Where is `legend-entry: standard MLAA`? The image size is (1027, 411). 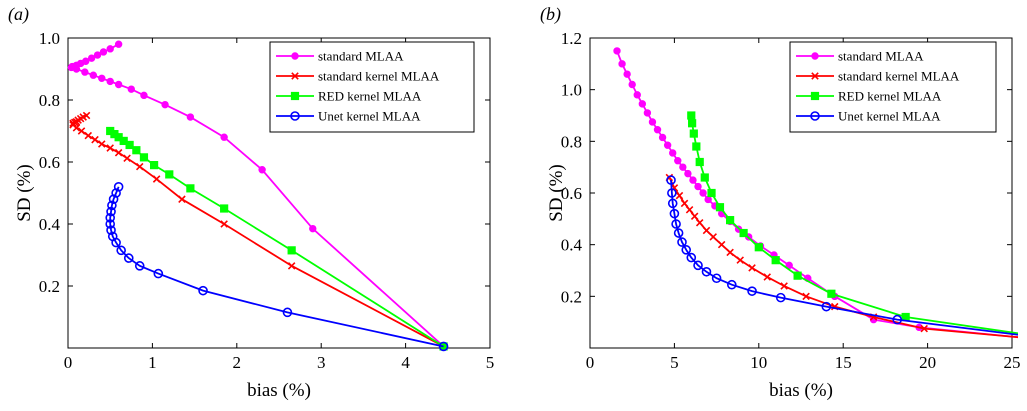
legend-entry: standard MLAA is located at coordinates (881, 56).